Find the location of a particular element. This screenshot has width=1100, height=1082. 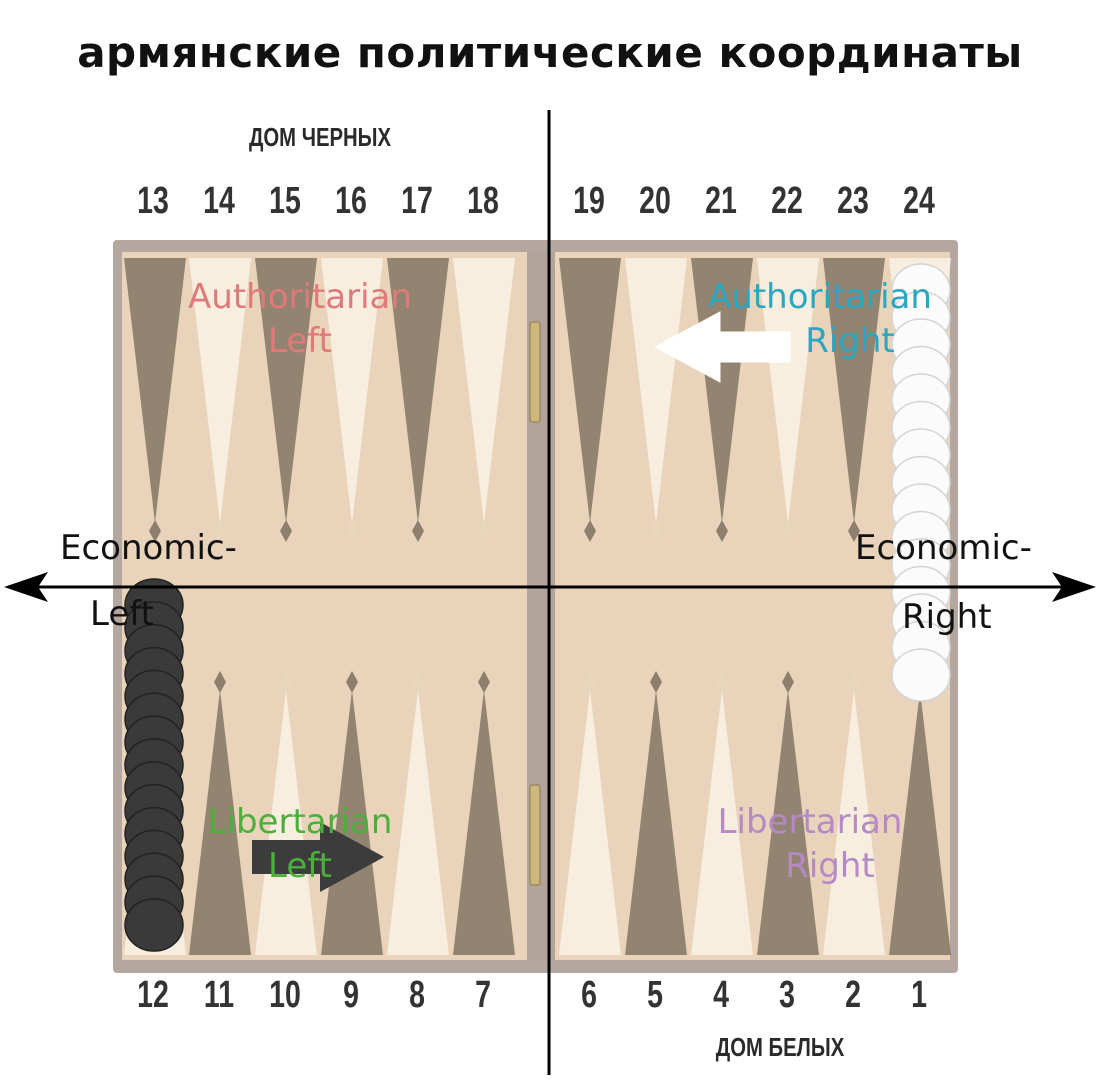

white-checker is located at coordinates (921, 675).